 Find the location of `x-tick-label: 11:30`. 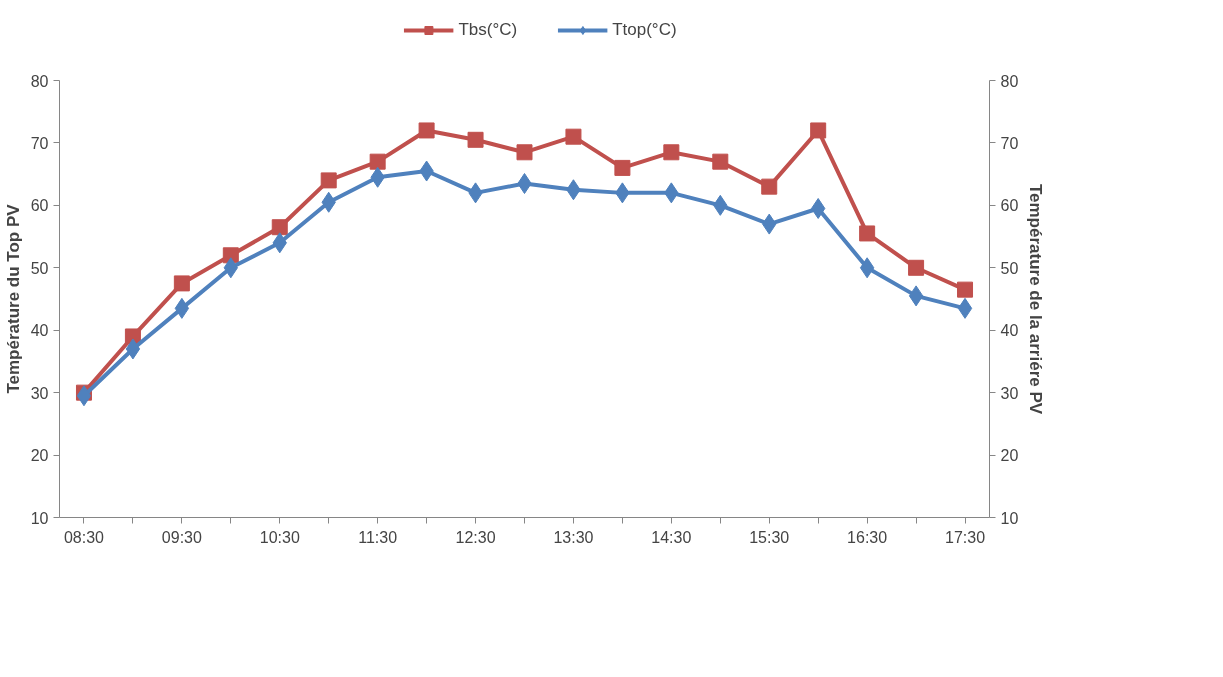

x-tick-label: 11:30 is located at coordinates (378, 537).